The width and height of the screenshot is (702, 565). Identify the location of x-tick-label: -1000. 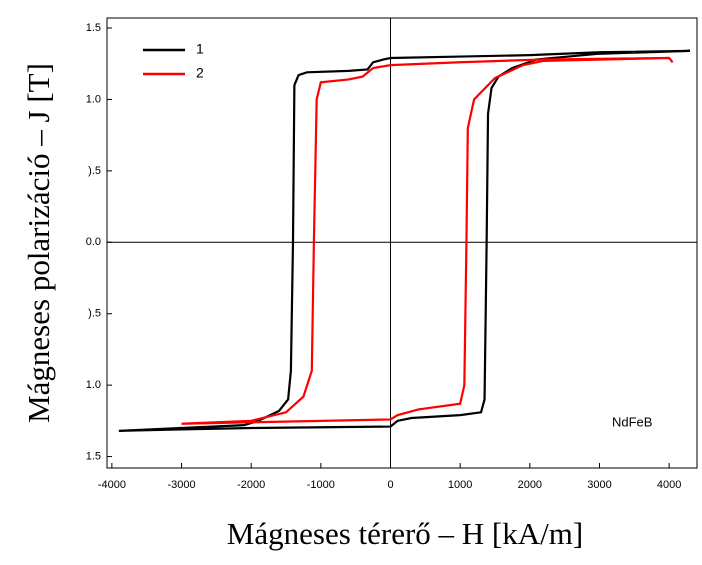
(321, 485).